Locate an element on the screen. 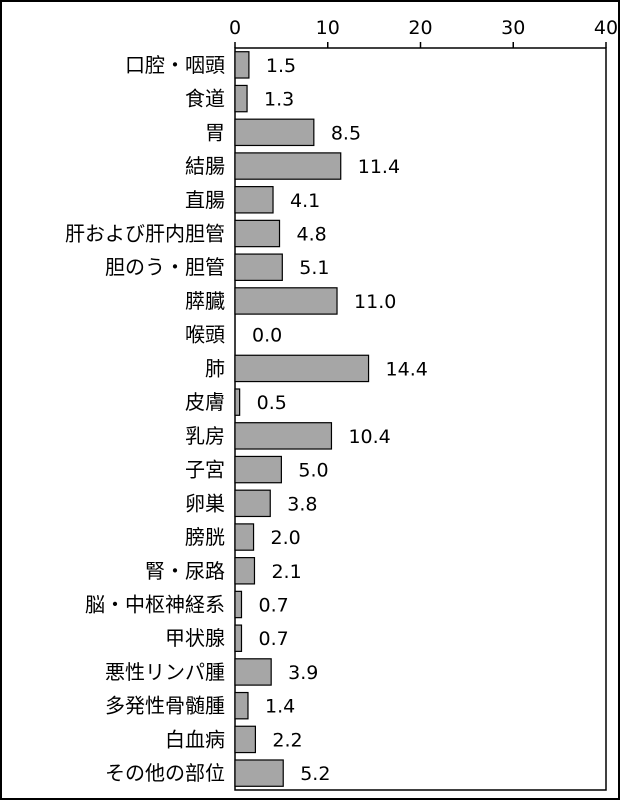 Image resolution: width=620 pixels, height=800 pixels. value-label: 11.4 is located at coordinates (379, 167).